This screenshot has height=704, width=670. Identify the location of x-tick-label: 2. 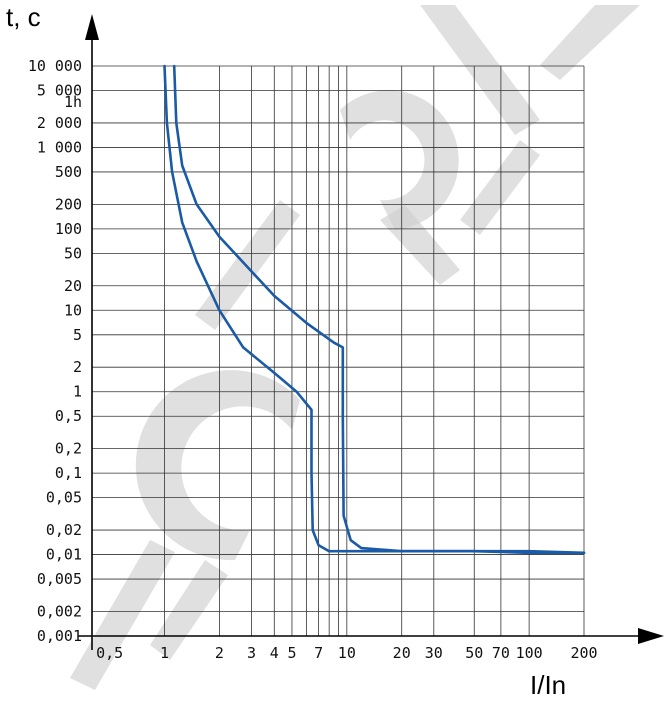
(219, 653).